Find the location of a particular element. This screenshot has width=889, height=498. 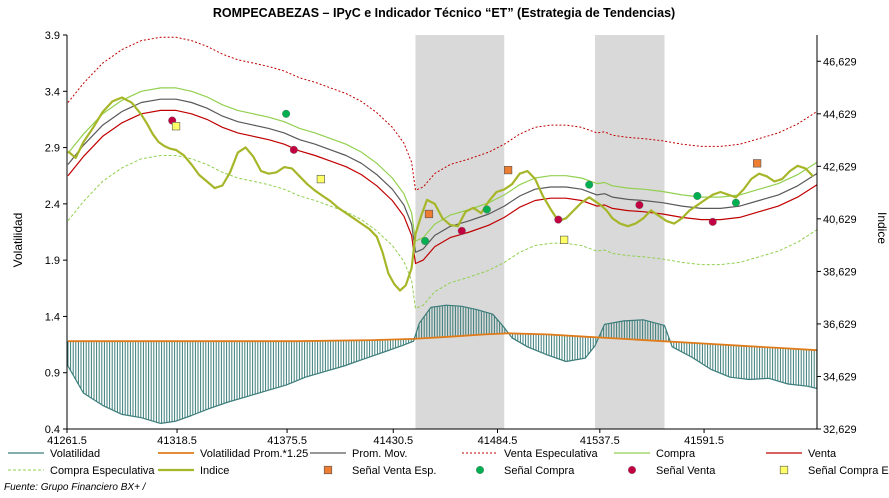

legend-label: Señal Compra is located at coordinates (539, 471).